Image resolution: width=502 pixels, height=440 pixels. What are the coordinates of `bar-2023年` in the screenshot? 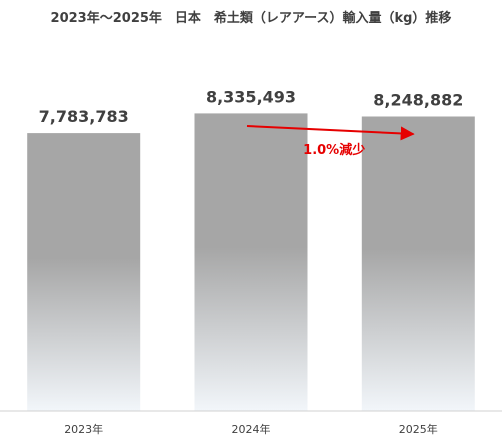 It's located at (84, 272).